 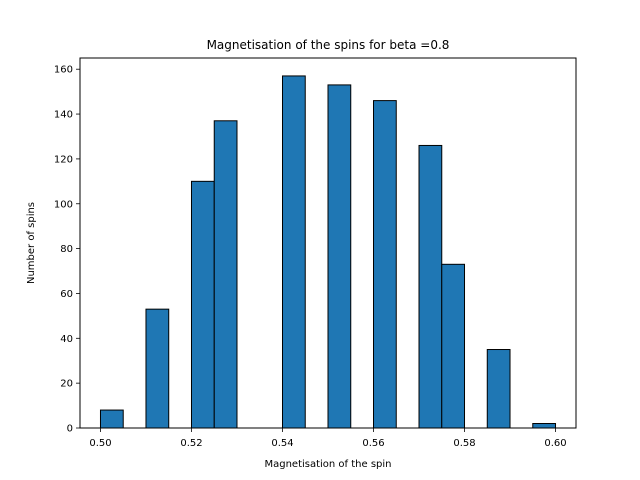 I want to click on y-tick-label: 80, so click(x=66, y=249).